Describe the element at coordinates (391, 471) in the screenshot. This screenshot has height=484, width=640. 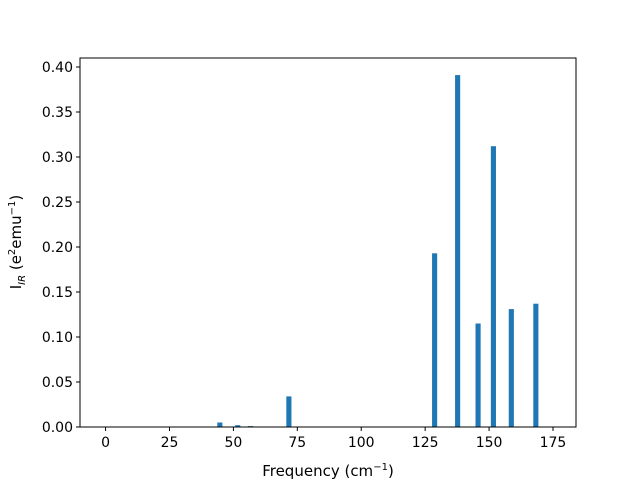
I see `x-axis-label-end: )` at that location.